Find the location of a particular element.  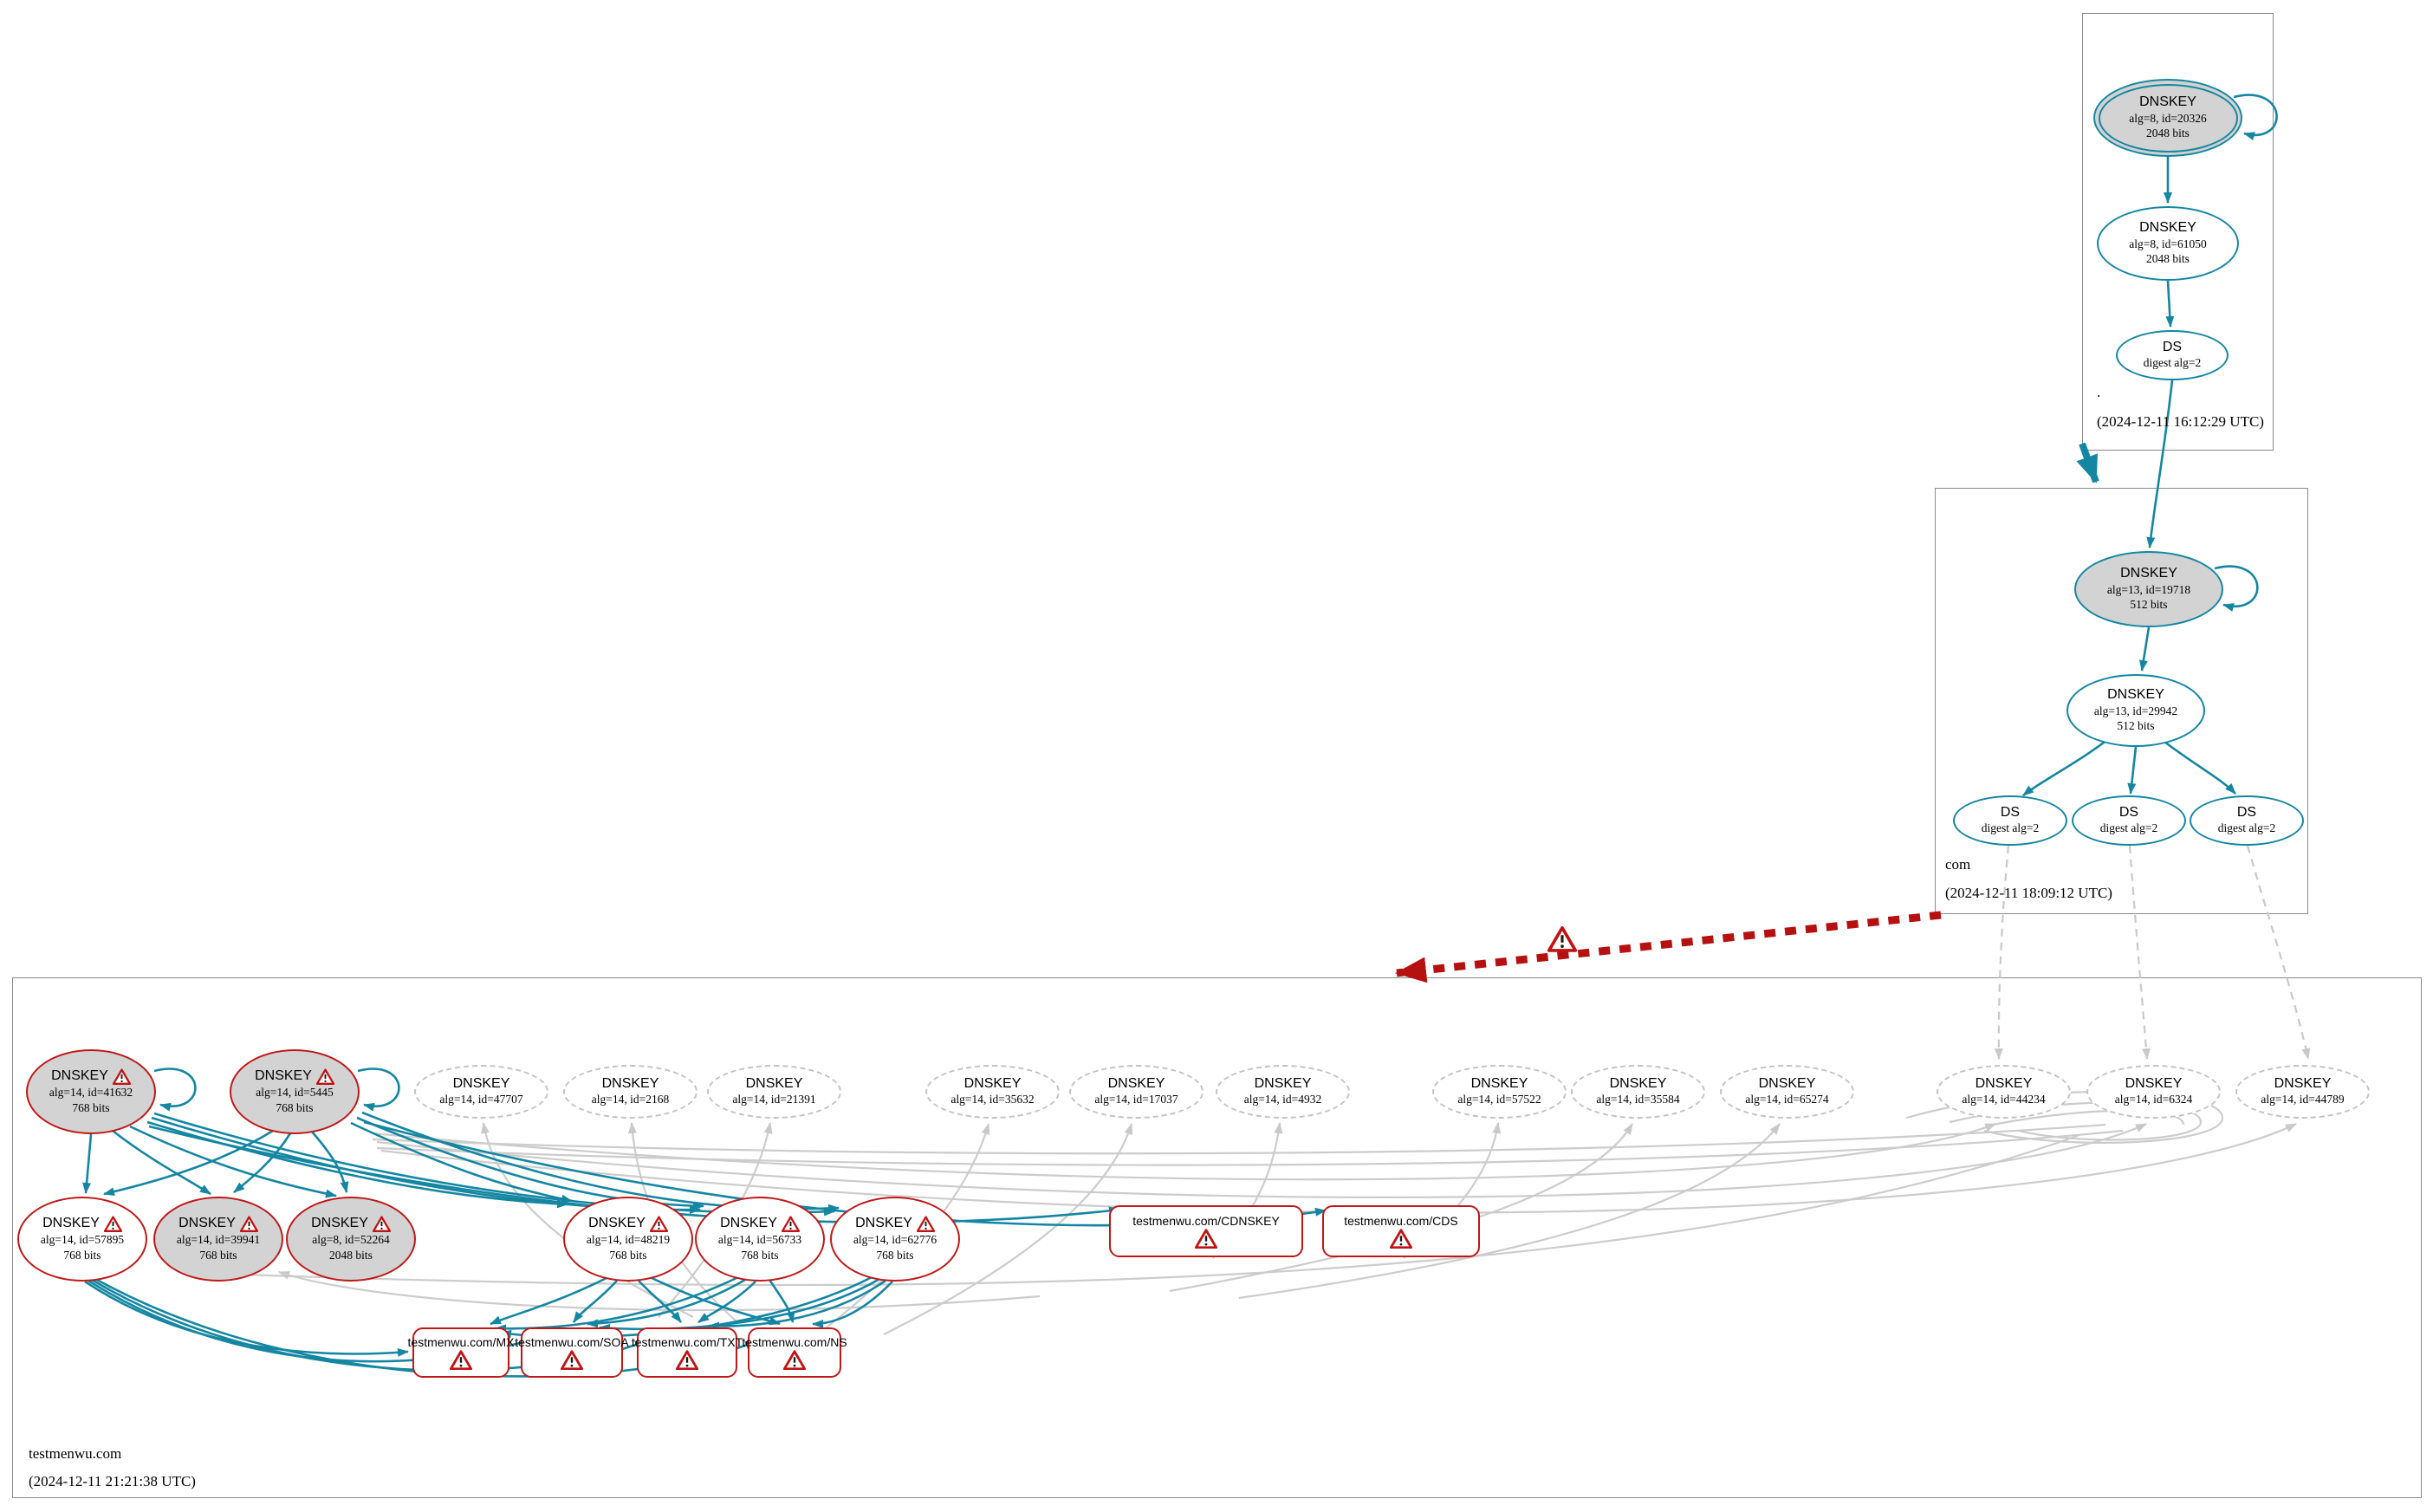

missing-key-node-17037: DNSKEY alg=14, id=17037 is located at coordinates (1136, 1092).